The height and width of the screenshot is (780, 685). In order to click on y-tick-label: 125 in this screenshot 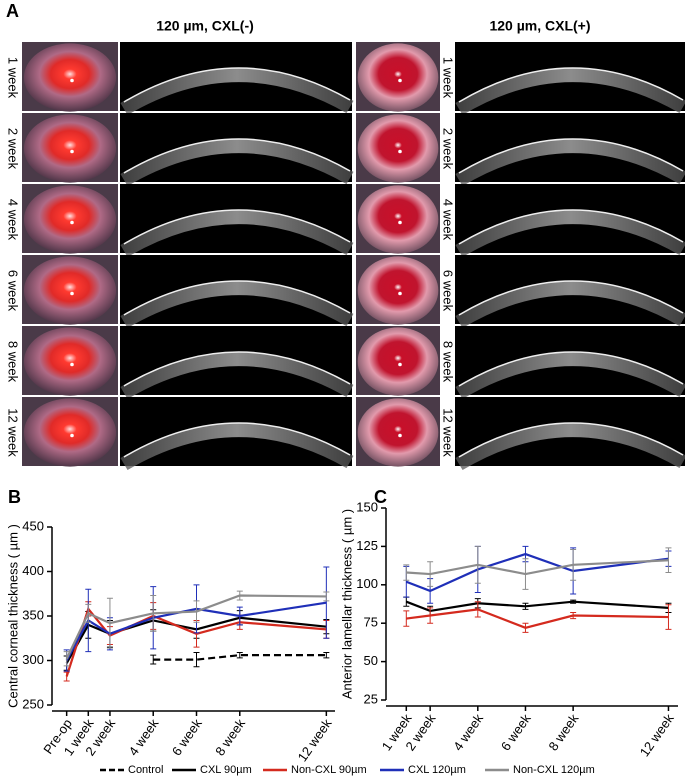, I will do `click(367, 545)`.